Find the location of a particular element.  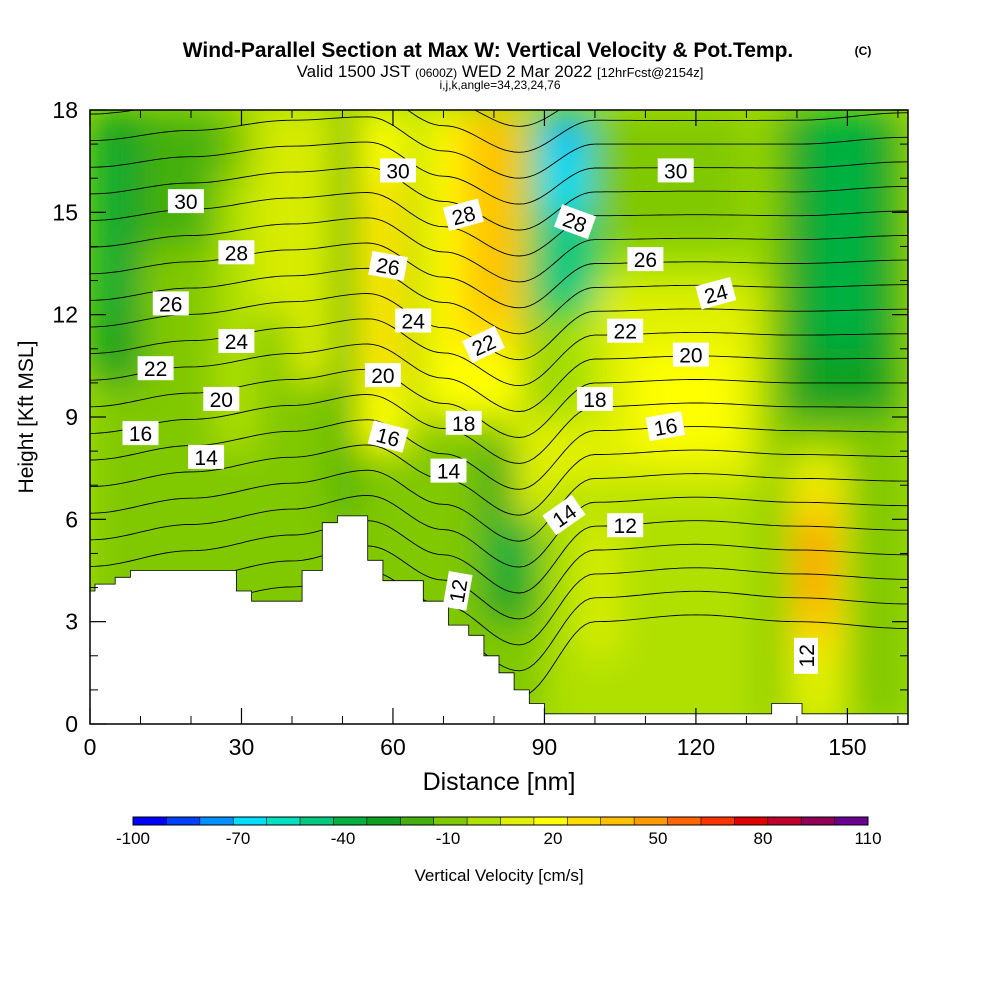

svg-text: 16 is located at coordinates (665, 427).